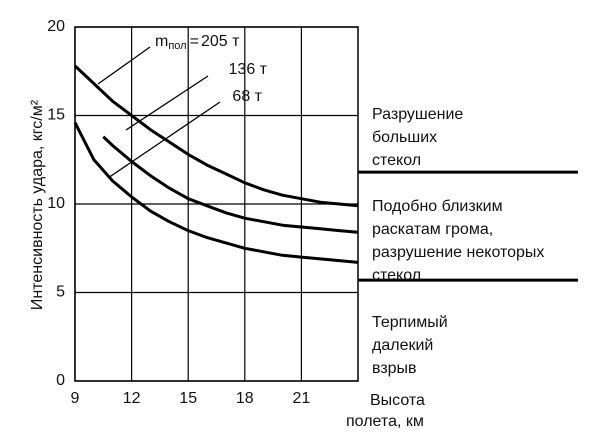 The width and height of the screenshot is (600, 446). I want to click on zone-label: Подобно близким, so click(437, 206).